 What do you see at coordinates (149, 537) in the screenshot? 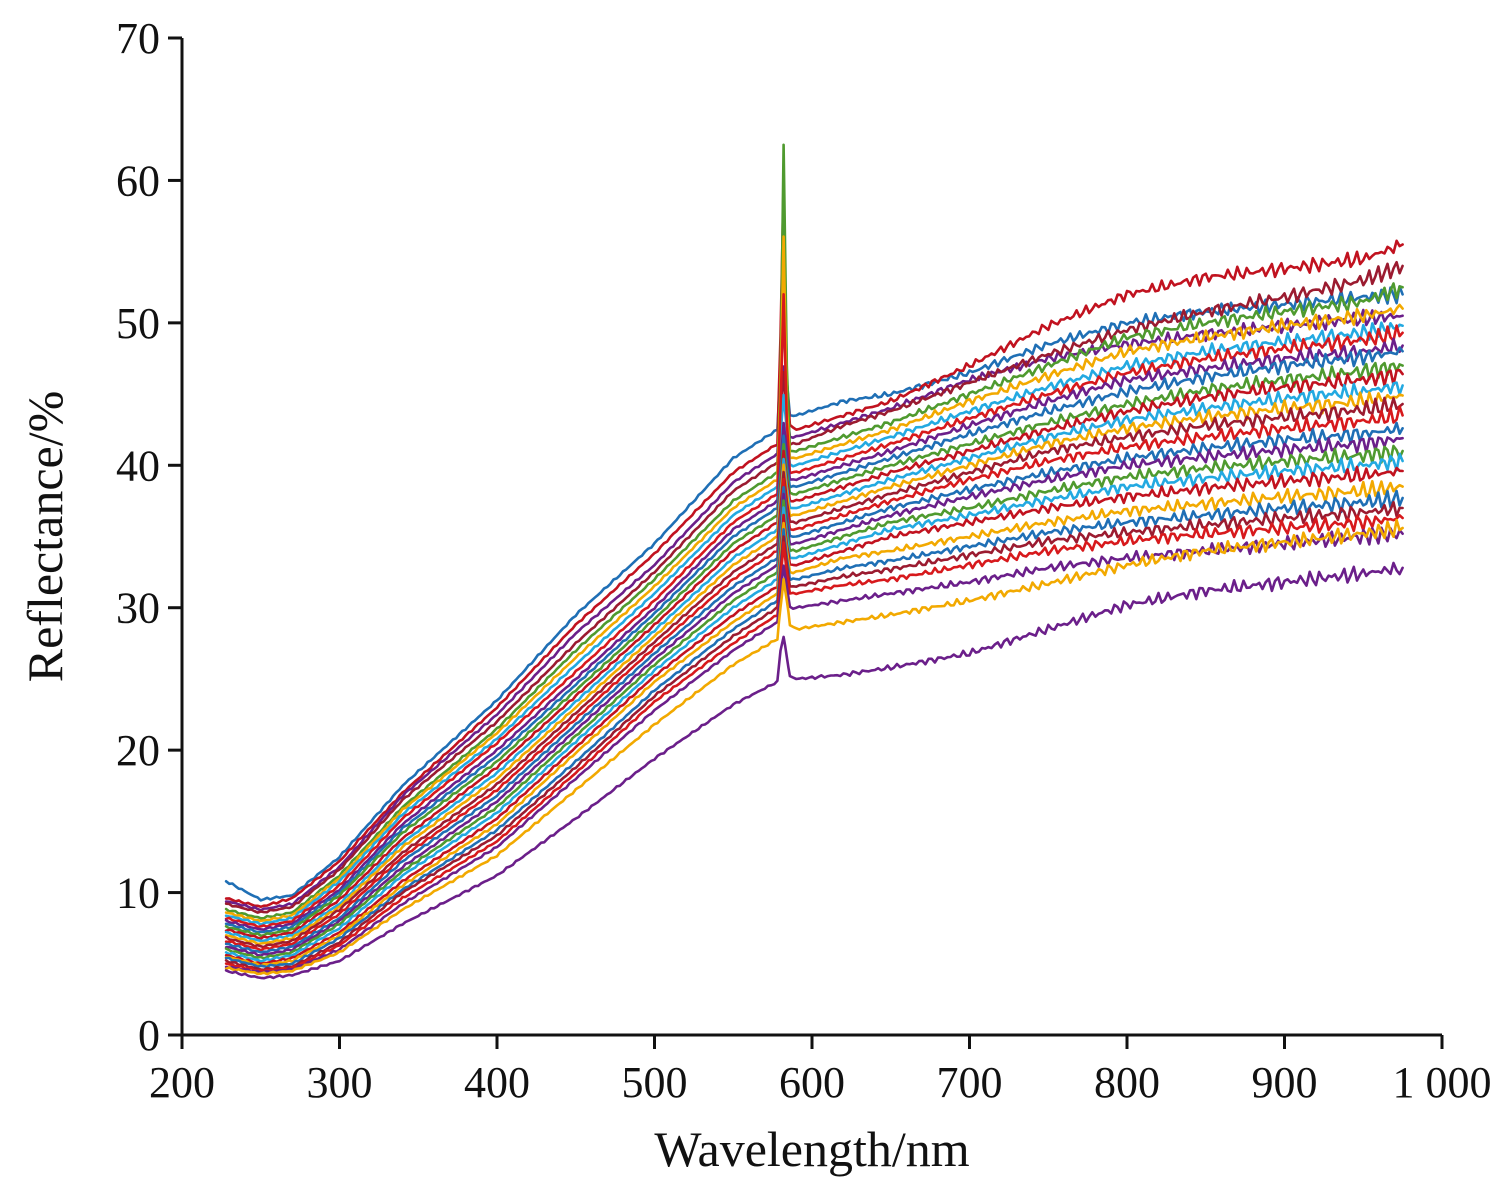
I see `y-axis-ticks: 0 10 20 30 40 50 60 70` at bounding box center [149, 537].